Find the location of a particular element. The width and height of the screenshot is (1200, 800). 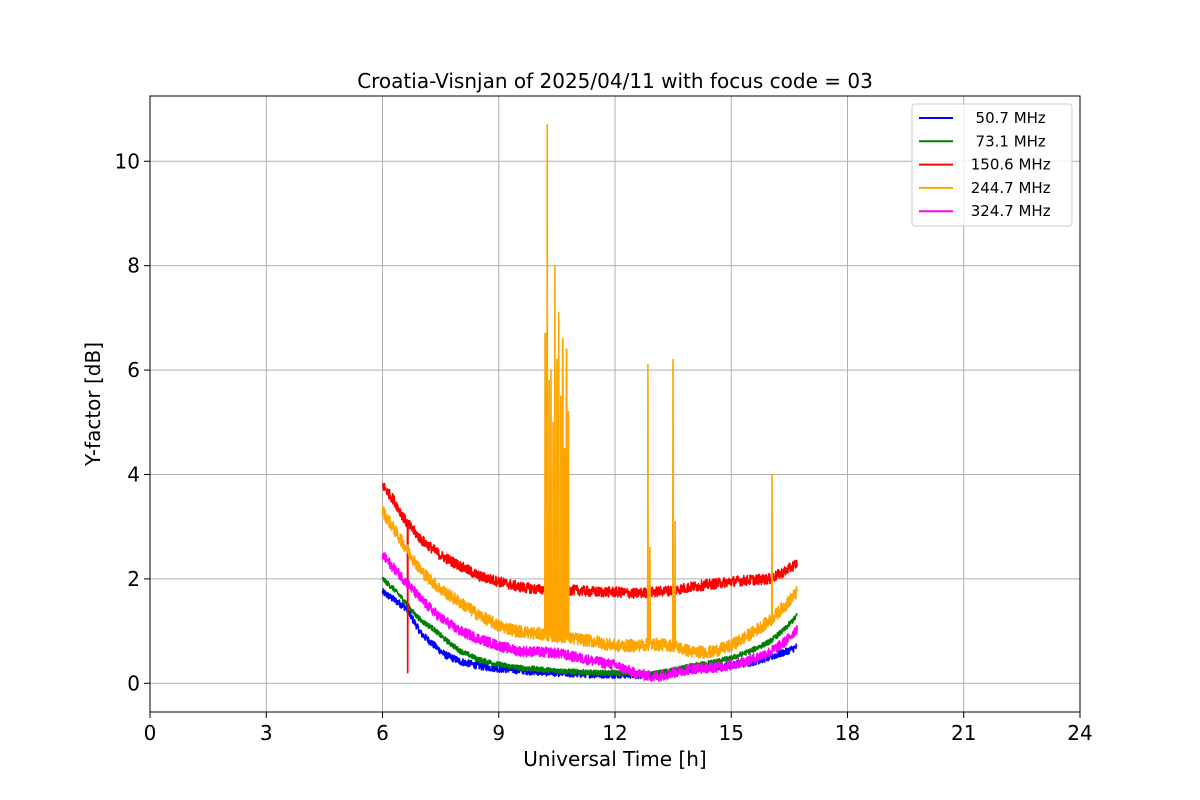

legend-label-244-7-mhz: 244.7 MHz is located at coordinates (1008, 188).